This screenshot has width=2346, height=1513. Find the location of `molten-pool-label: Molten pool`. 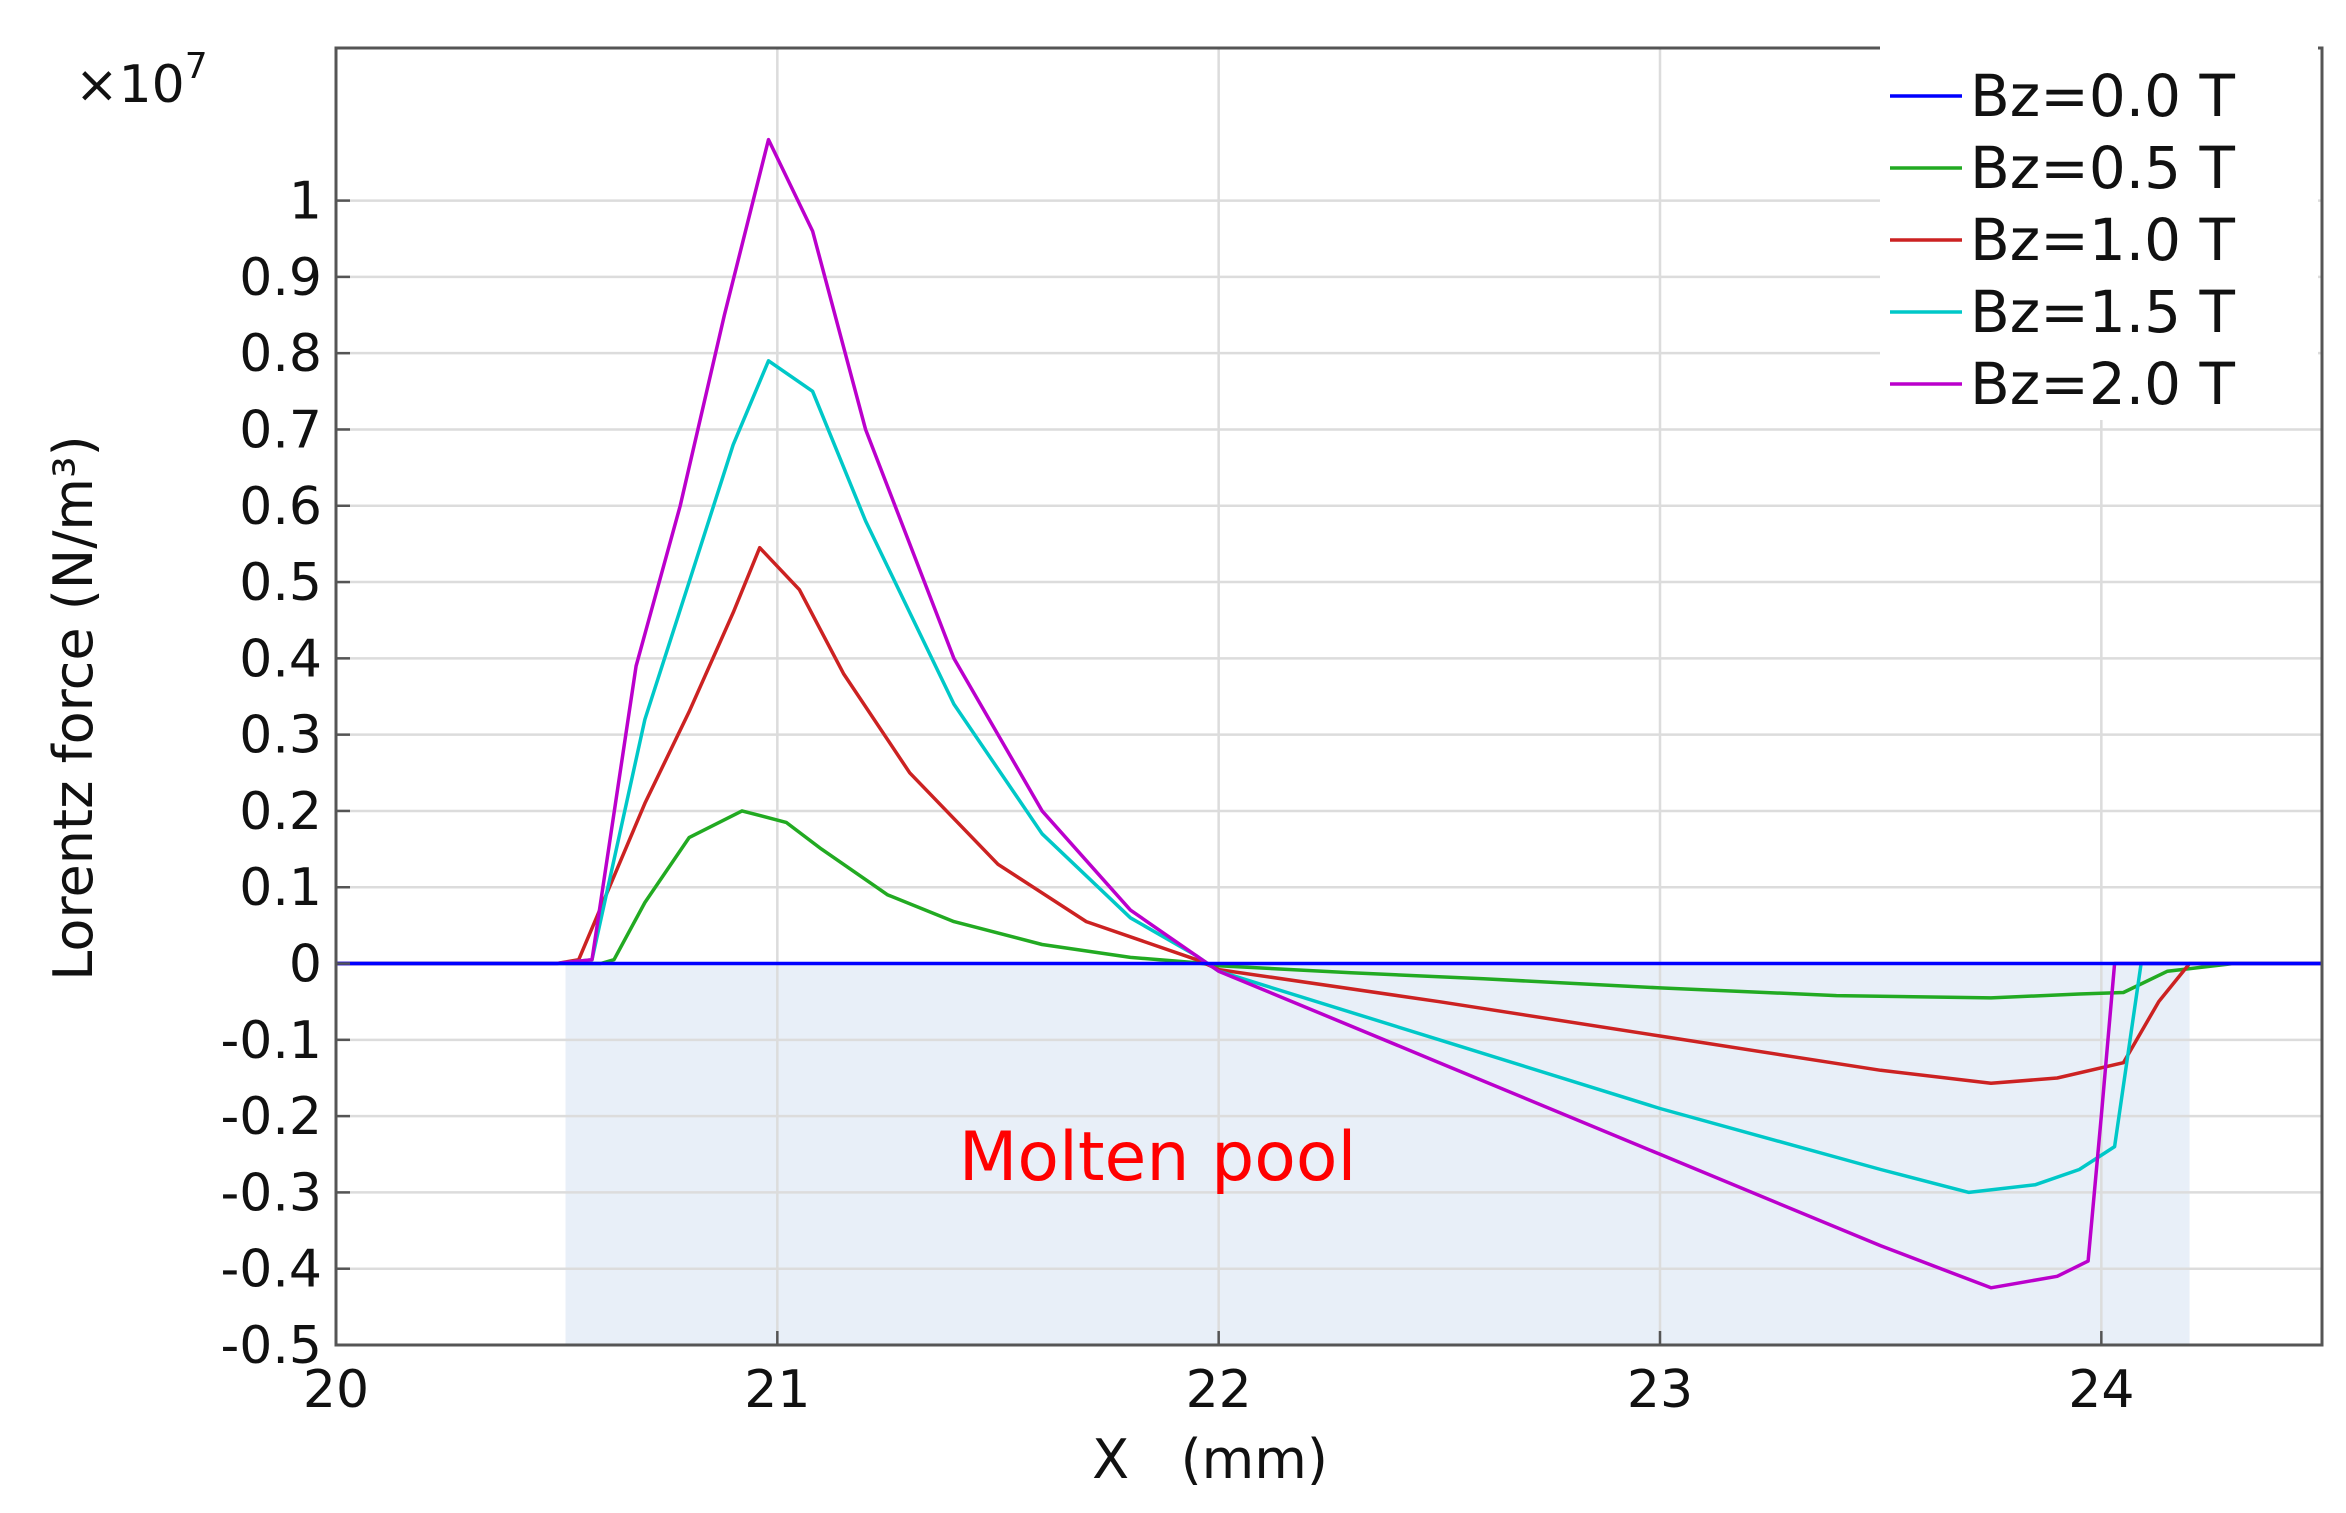

molten-pool-label: Molten pool is located at coordinates (1158, 1157).